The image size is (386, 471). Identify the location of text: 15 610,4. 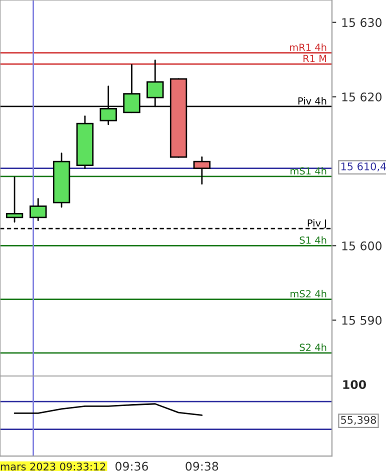
(363, 167).